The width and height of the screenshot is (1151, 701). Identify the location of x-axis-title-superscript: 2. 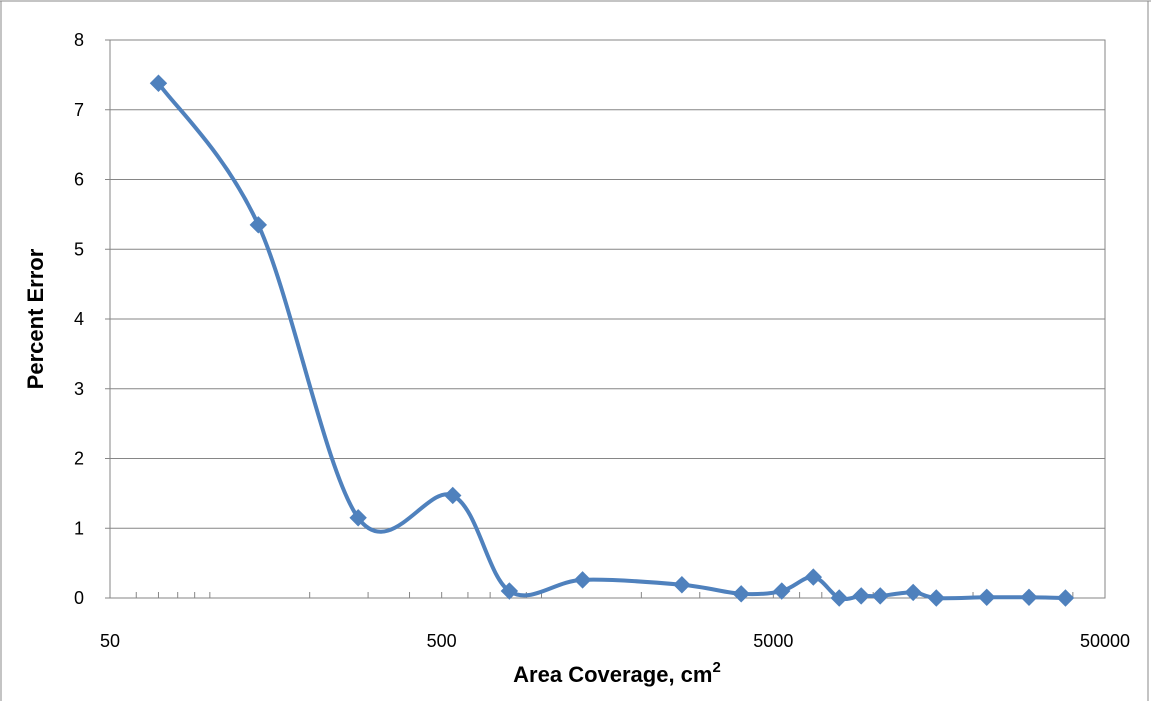
(716, 667).